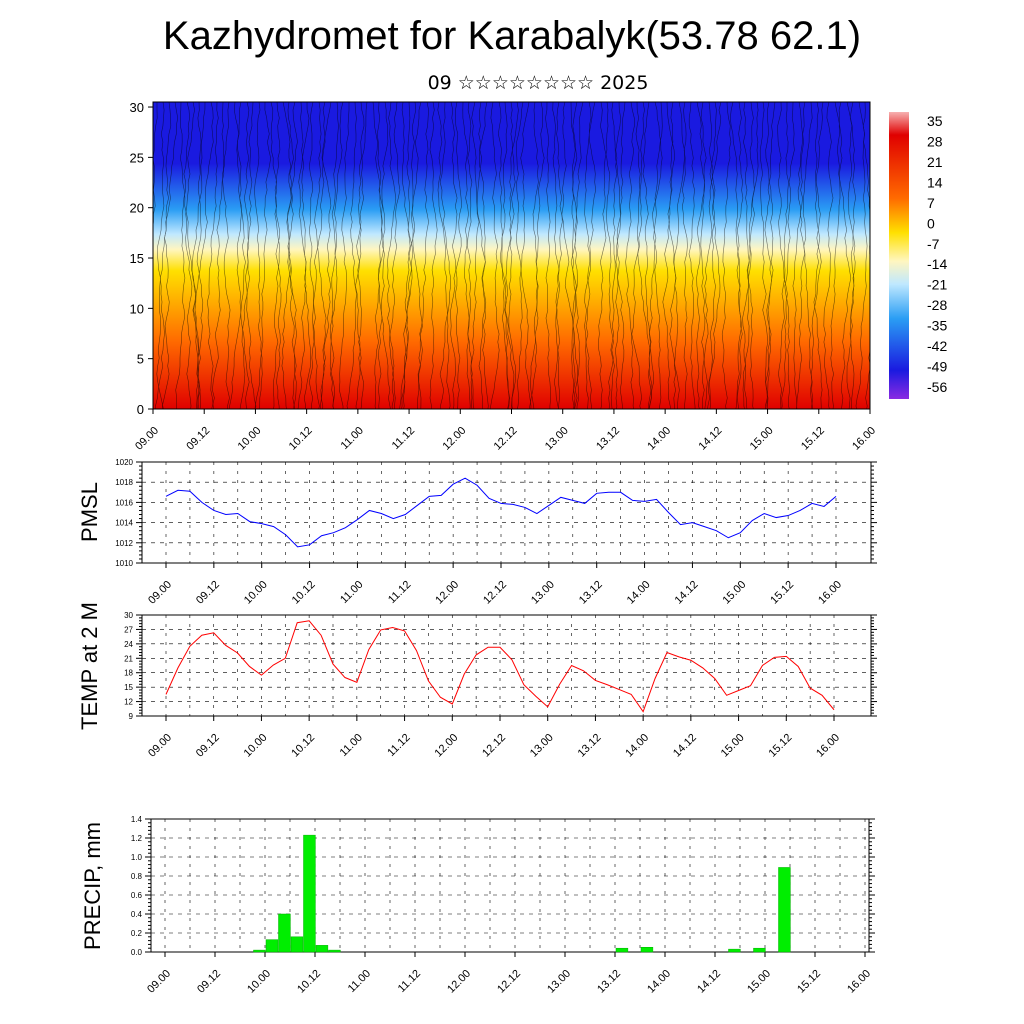 Image resolution: width=1024 pixels, height=1024 pixels. What do you see at coordinates (128, 673) in the screenshot?
I see `temp-ytick-label: 18` at bounding box center [128, 673].